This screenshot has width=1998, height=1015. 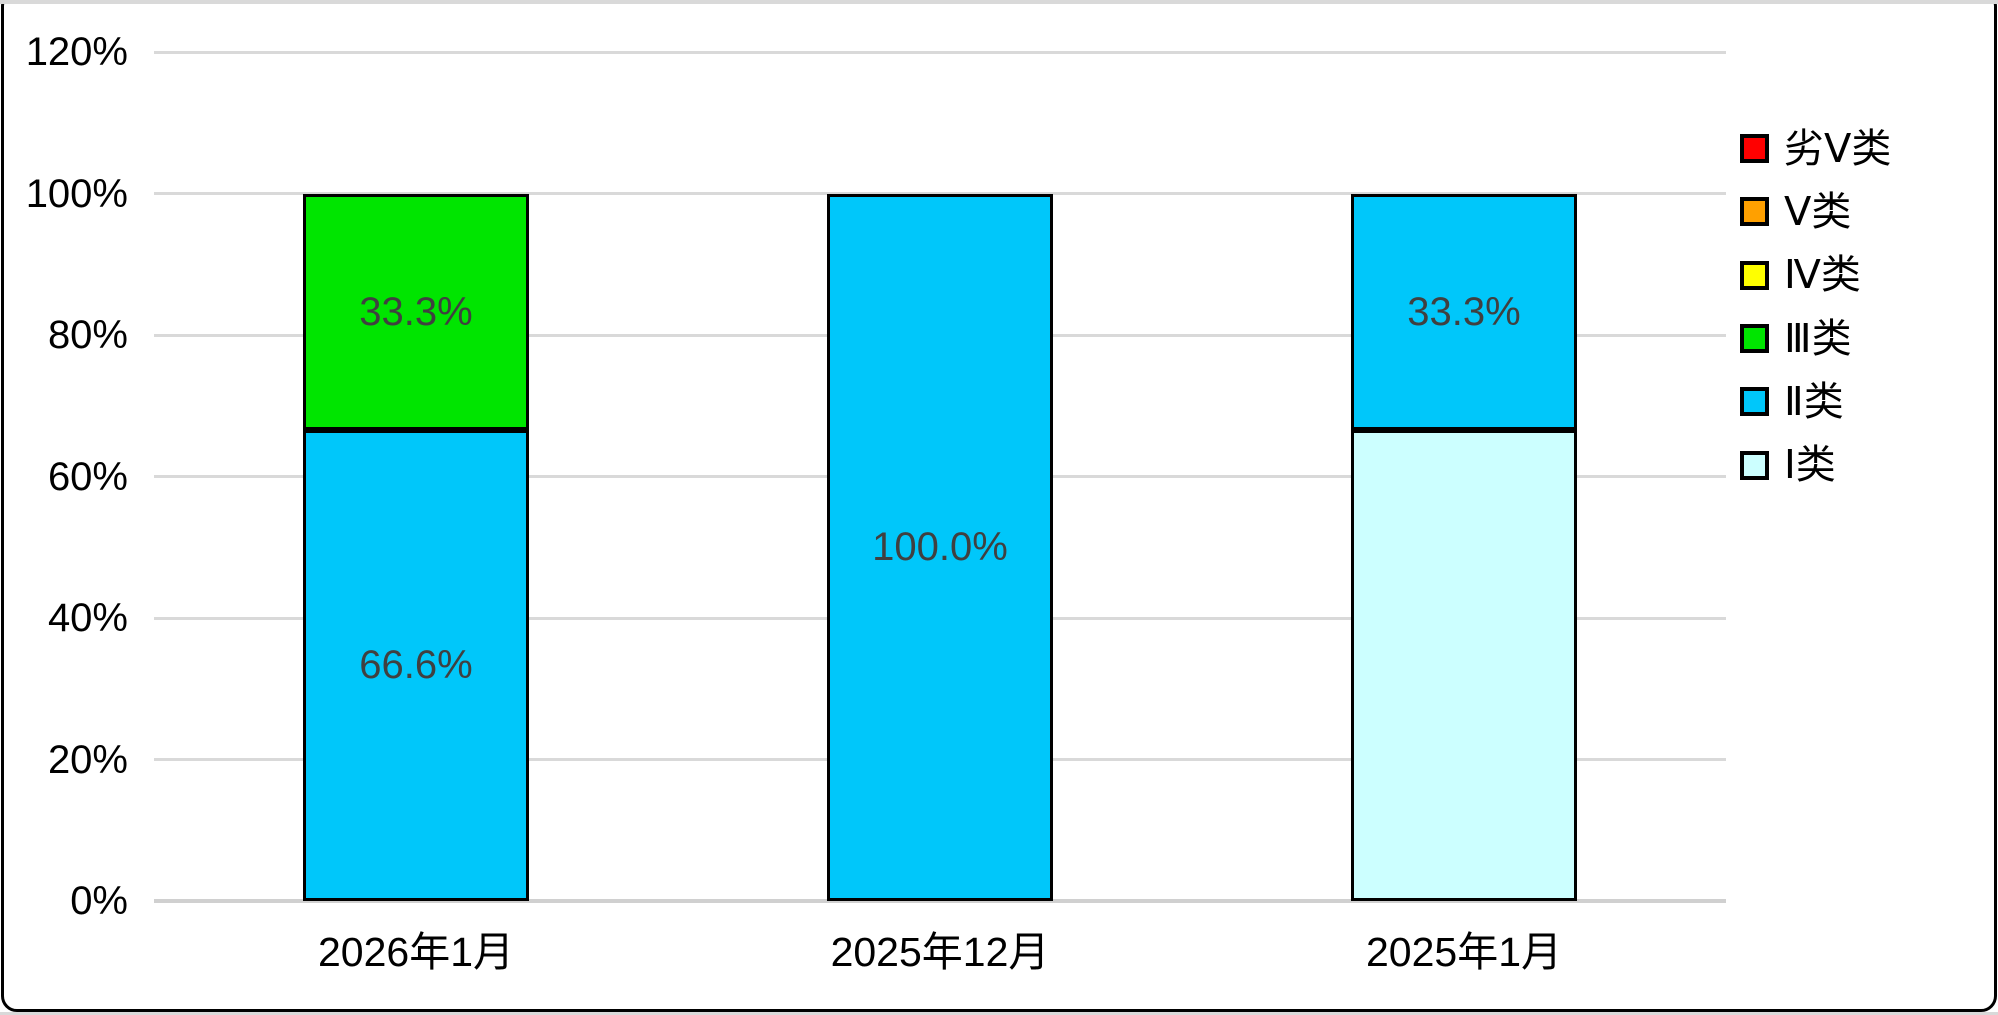 I want to click on x-axis-category-label: 2025年12月, so click(x=940, y=952).